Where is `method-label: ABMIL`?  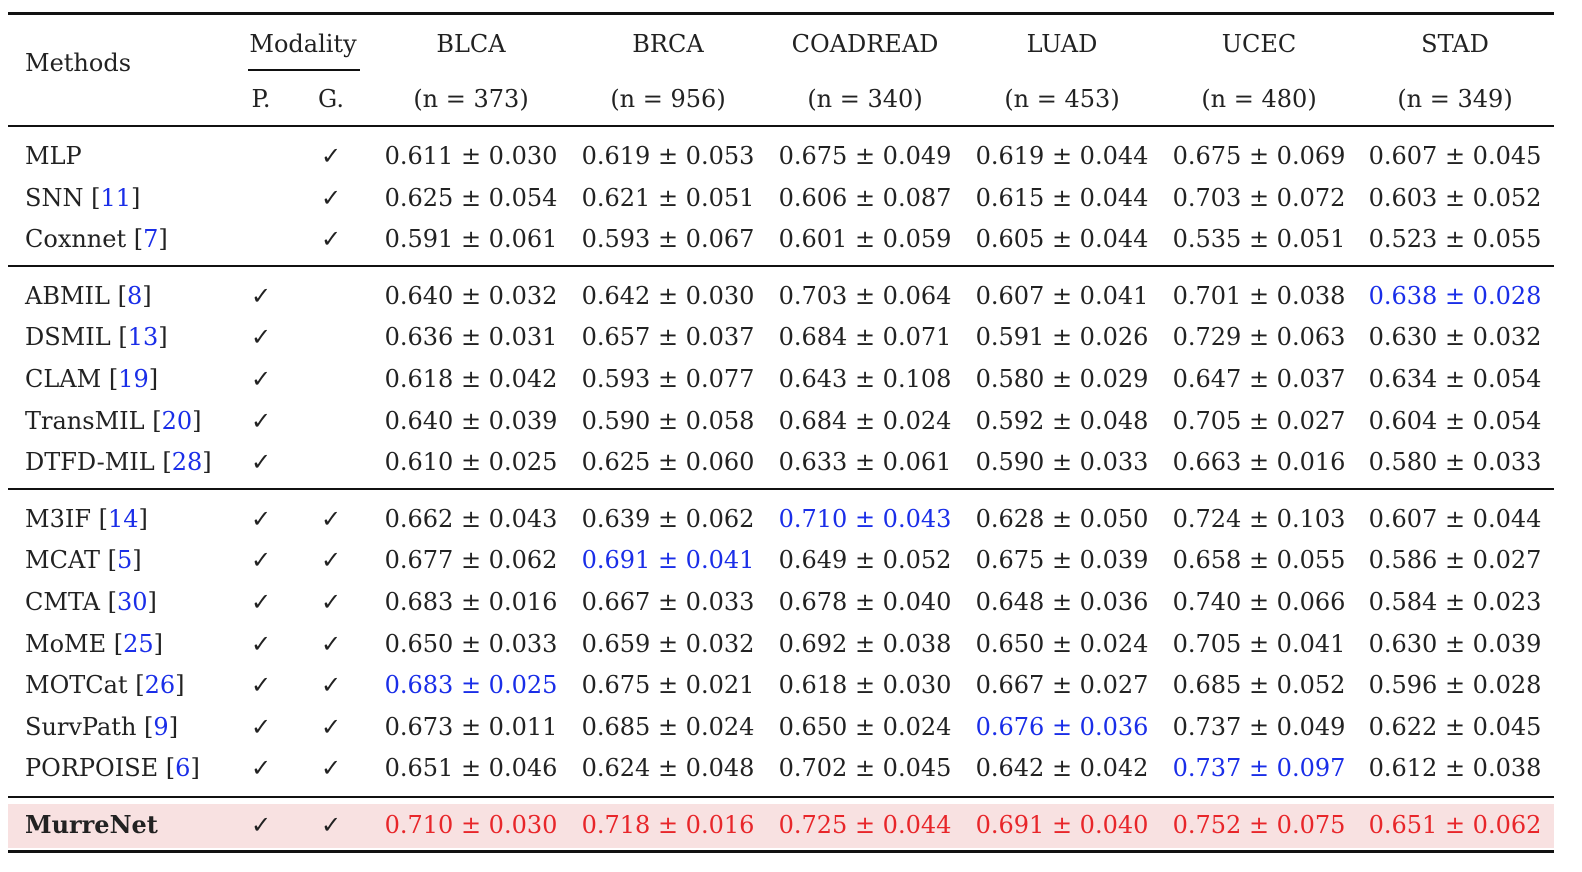
method-label: ABMIL is located at coordinates (67, 296).